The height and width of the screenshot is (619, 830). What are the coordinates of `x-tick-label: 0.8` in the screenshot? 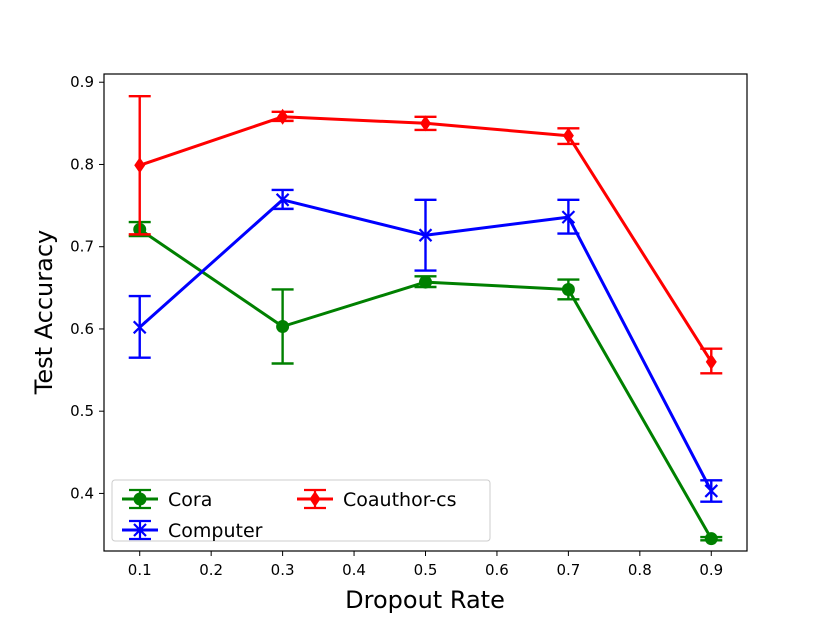 It's located at (640, 570).